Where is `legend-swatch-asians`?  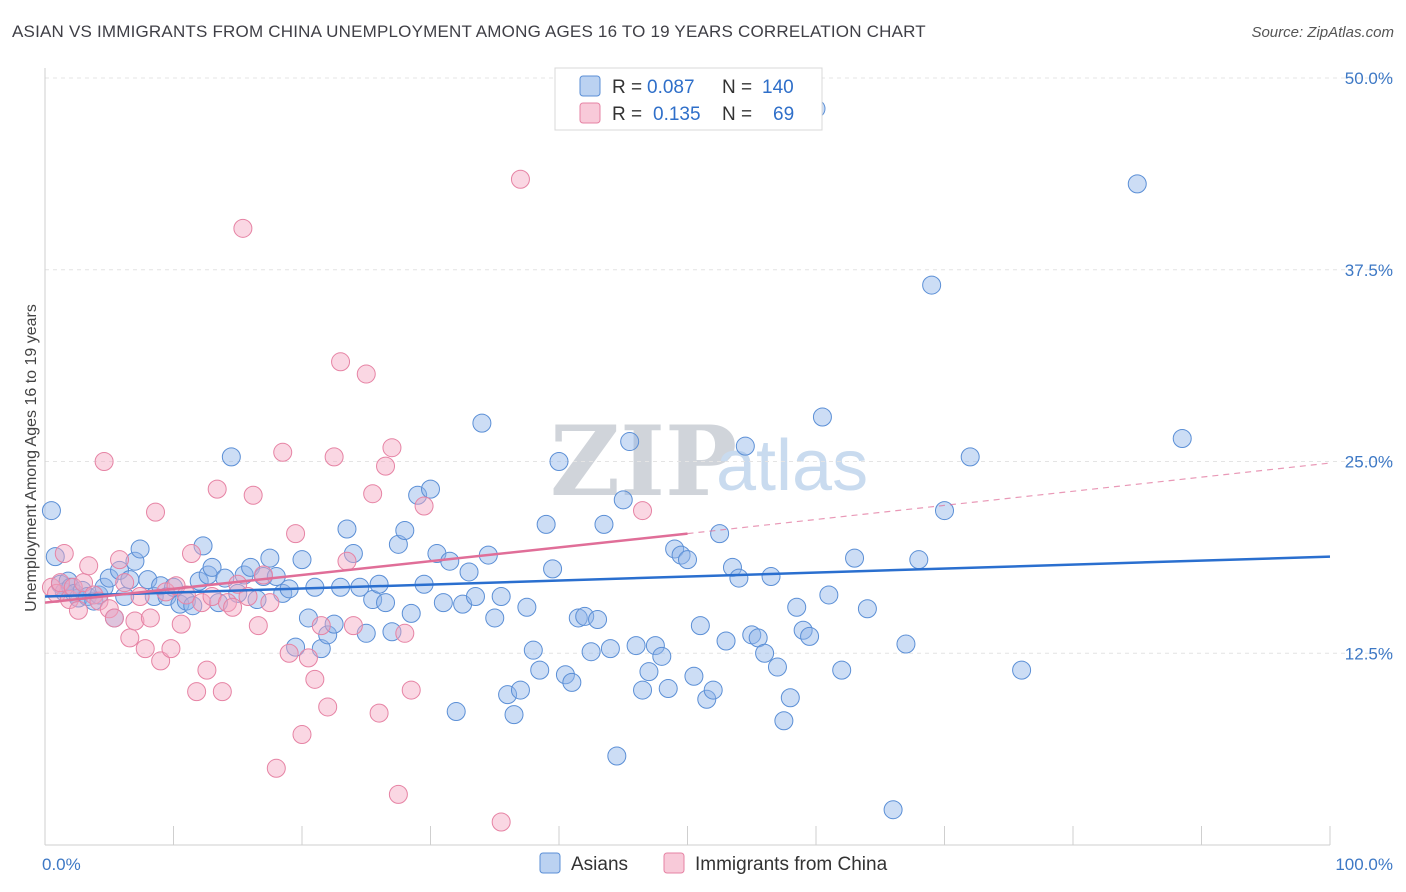 legend-swatch-asians is located at coordinates (590, 86).